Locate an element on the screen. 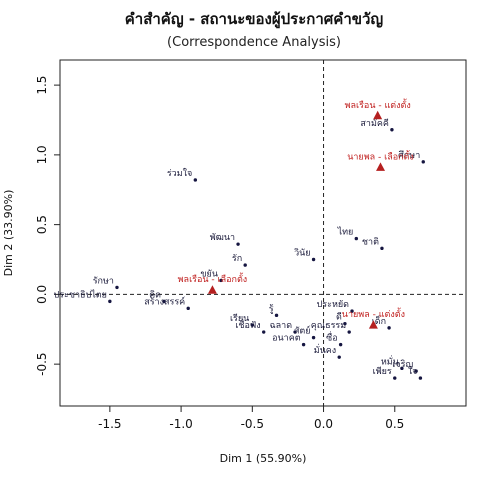 This screenshot has height=480, width=480. y-tick-label: 0.0 is located at coordinates (42, 294).